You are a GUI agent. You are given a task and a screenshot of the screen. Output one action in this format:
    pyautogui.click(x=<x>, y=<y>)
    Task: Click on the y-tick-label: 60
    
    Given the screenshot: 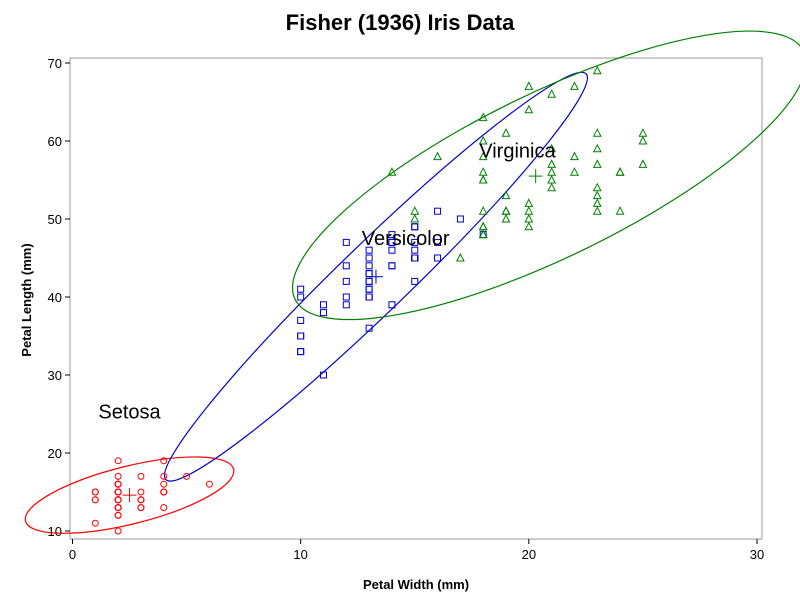 What is the action you would take?
    pyautogui.click(x=55, y=141)
    